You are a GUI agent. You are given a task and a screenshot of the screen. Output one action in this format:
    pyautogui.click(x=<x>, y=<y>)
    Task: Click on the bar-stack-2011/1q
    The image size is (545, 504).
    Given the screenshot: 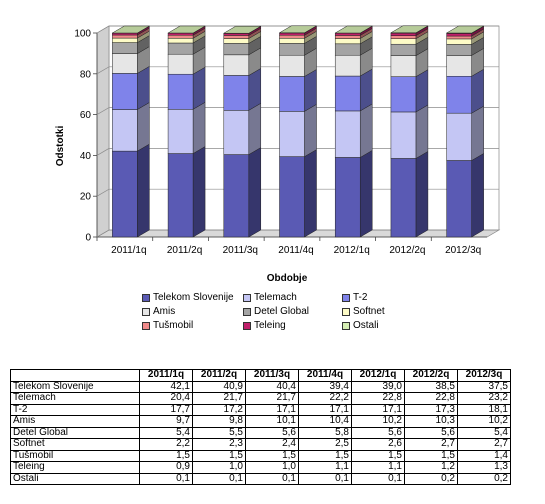 What is the action you would take?
    pyautogui.click(x=131, y=131)
    